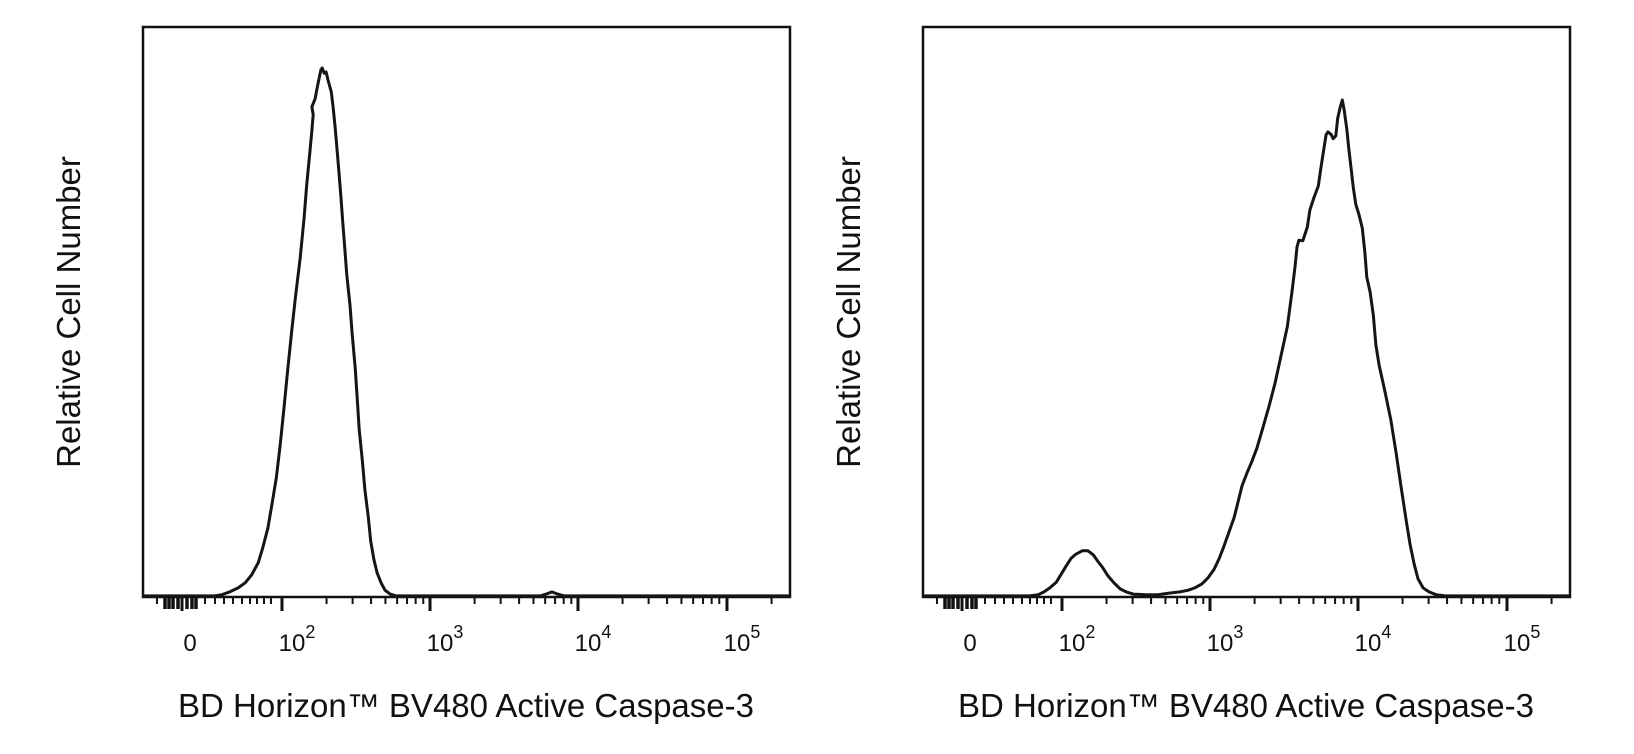  I want to click on x-axis-tick-labels-right: 0 10² 10³ 10⁴ 10⁵, so click(1251, 639).